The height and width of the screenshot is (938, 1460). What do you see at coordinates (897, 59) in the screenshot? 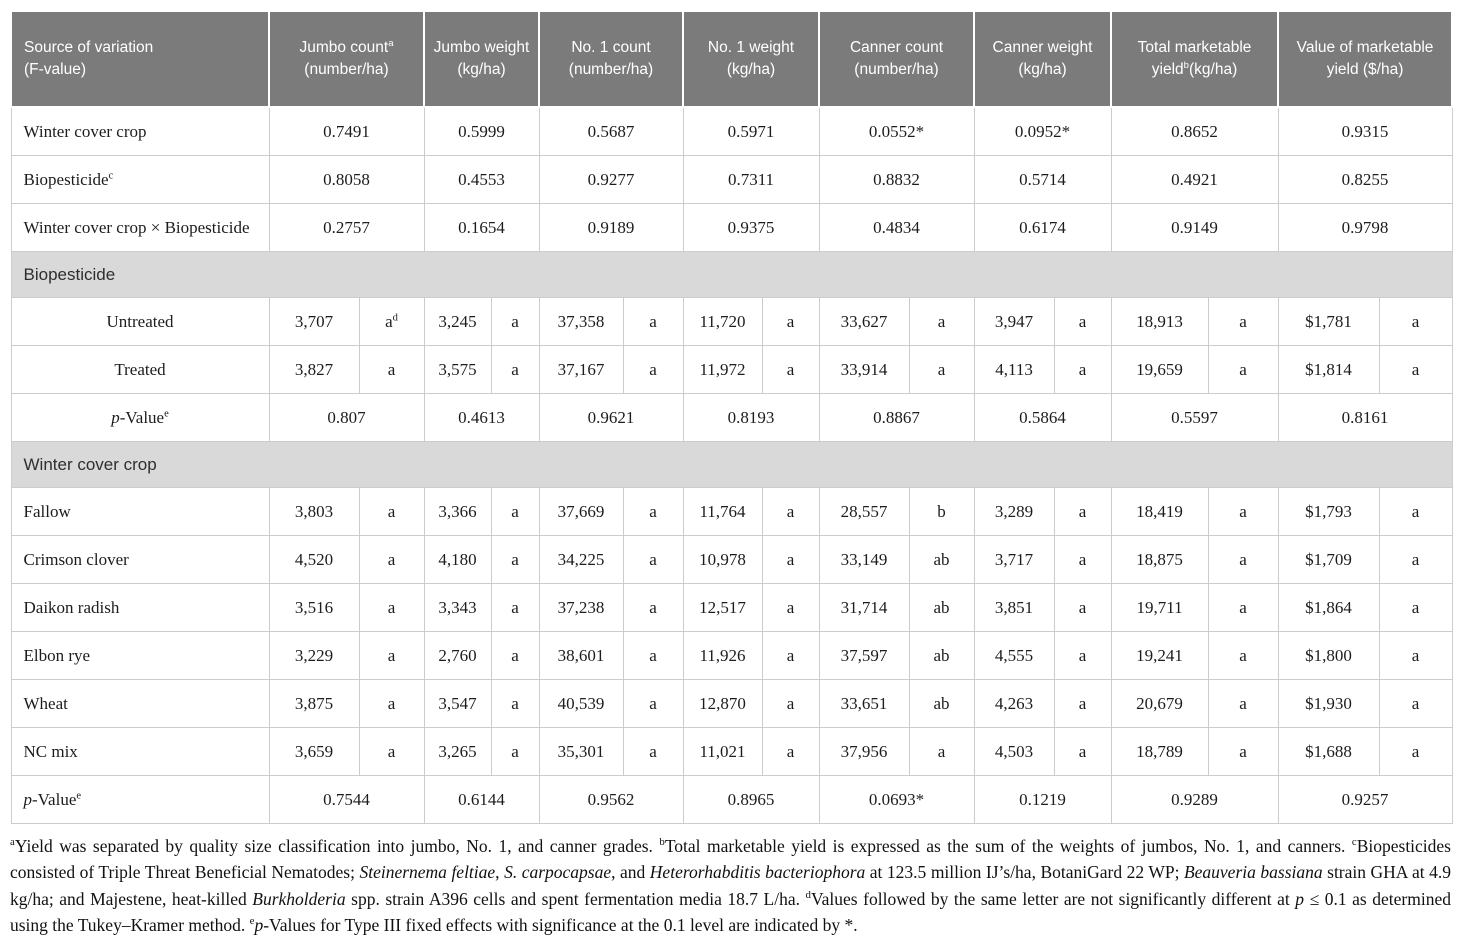
I see `column-header-canner-count: Canner count (number/ha)` at bounding box center [897, 59].